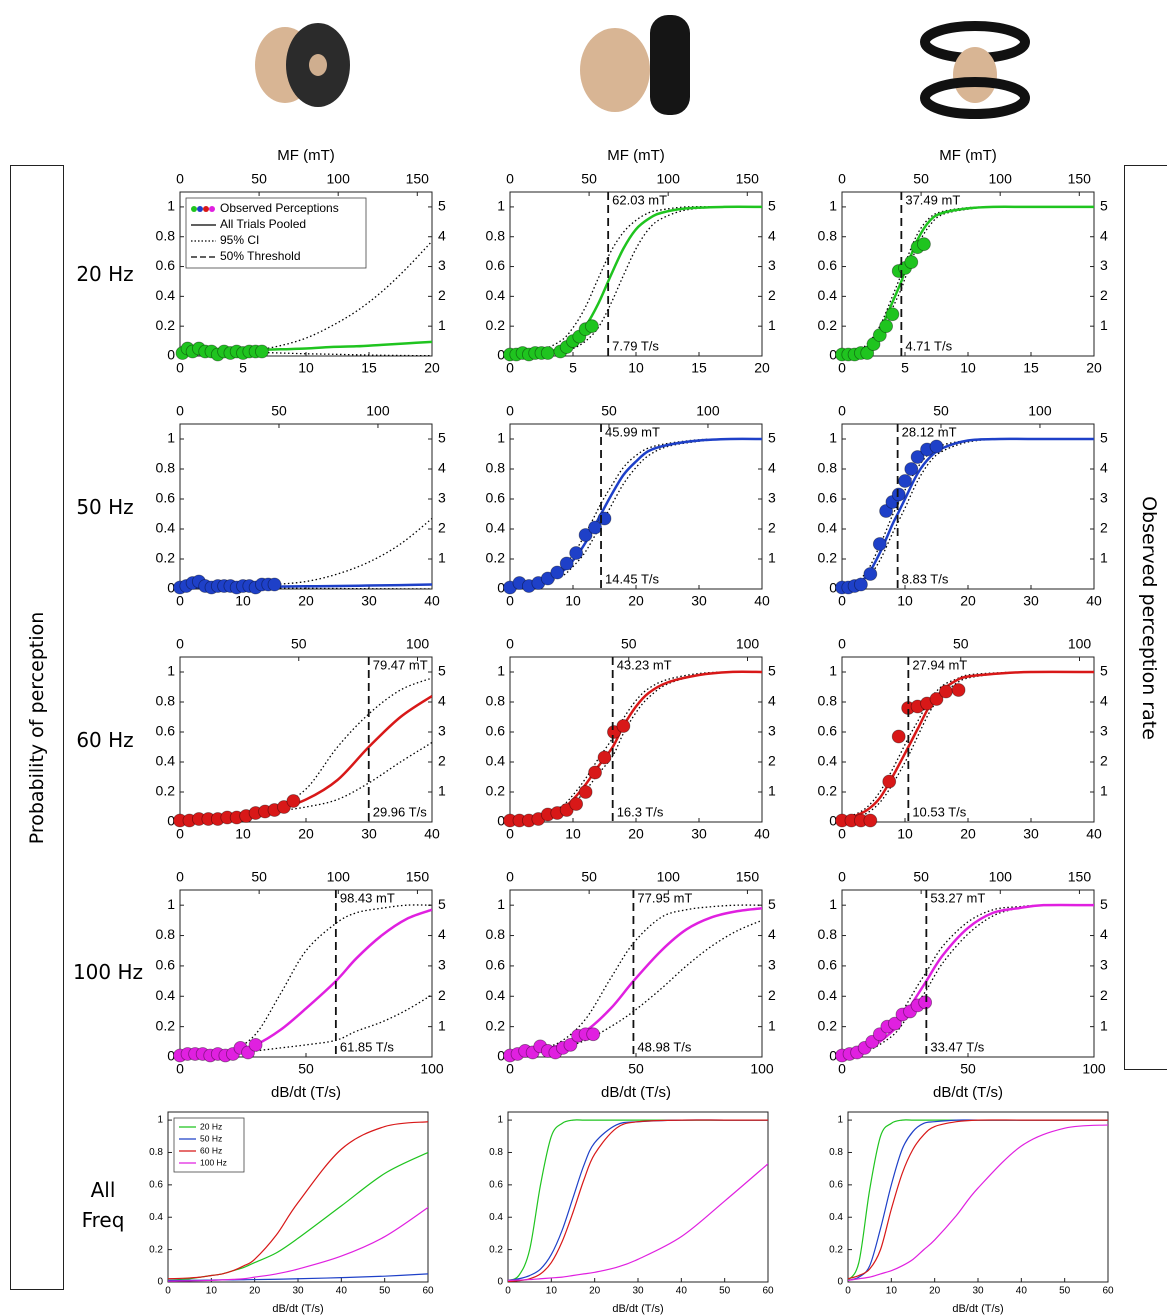  Describe the element at coordinates (595, 1291) in the screenshot. I see `x-tick-label: 20` at that location.